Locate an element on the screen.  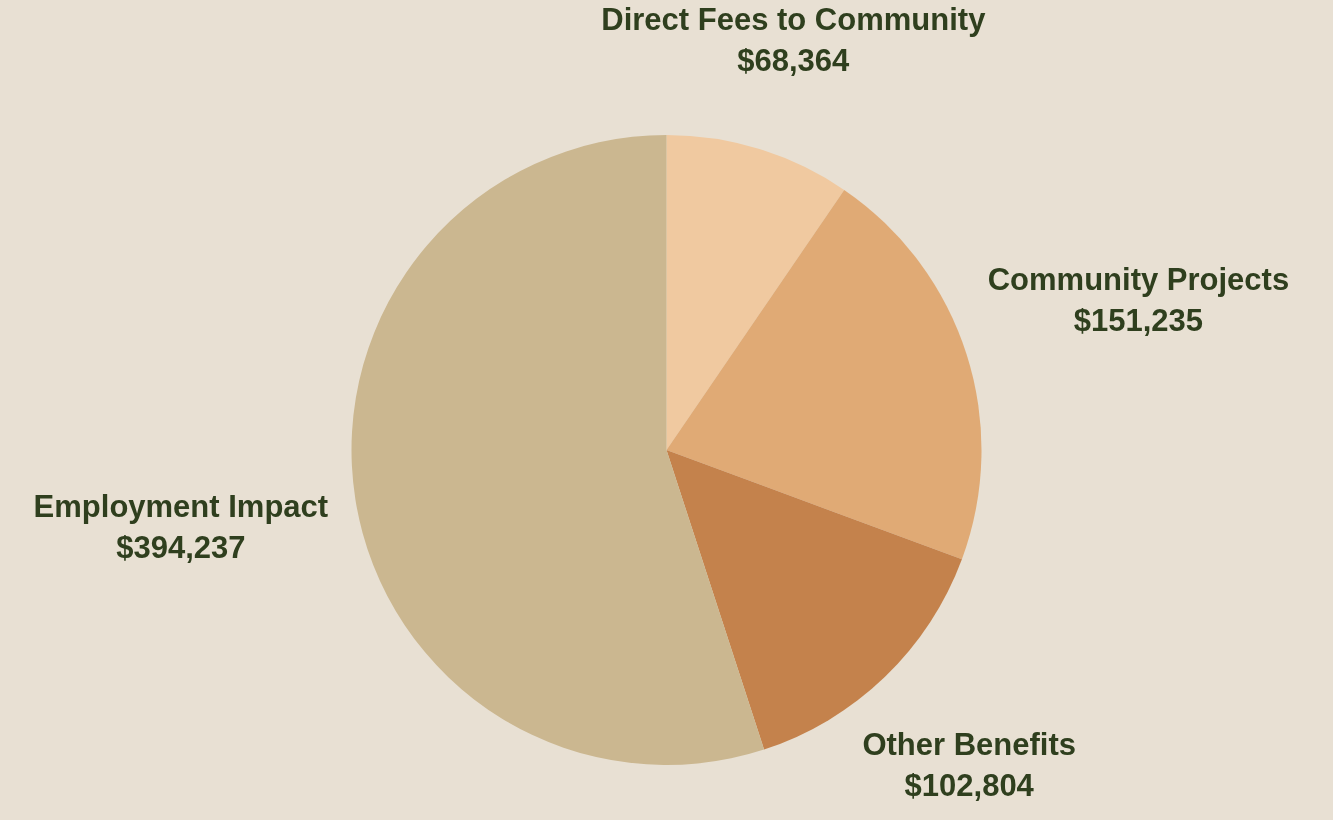
slice-label: Community Projects is located at coordinates (1138, 279).